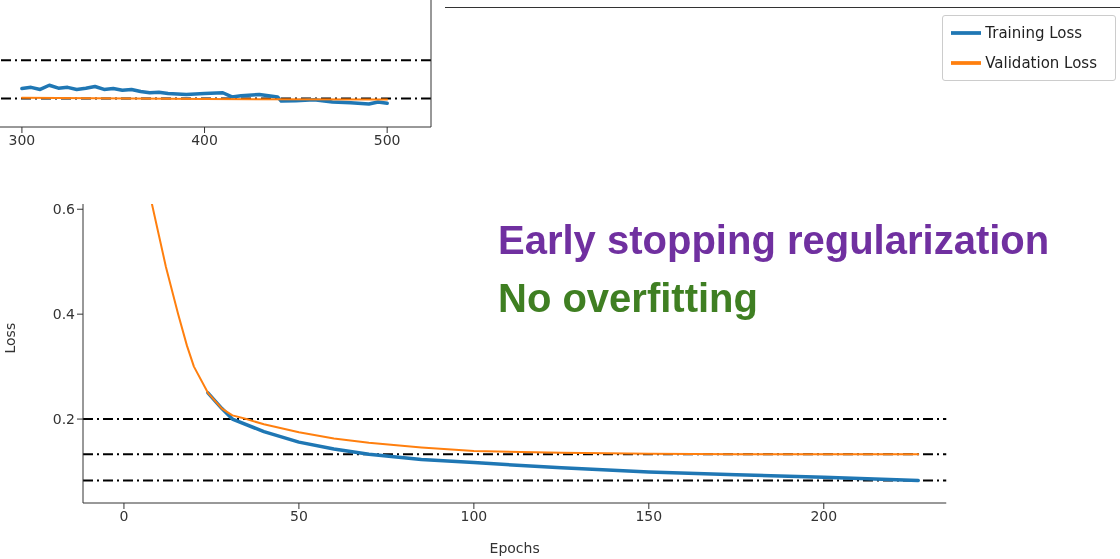  What do you see at coordinates (64, 209) in the screenshot?
I see `y-tick-label: 0.6` at bounding box center [64, 209].